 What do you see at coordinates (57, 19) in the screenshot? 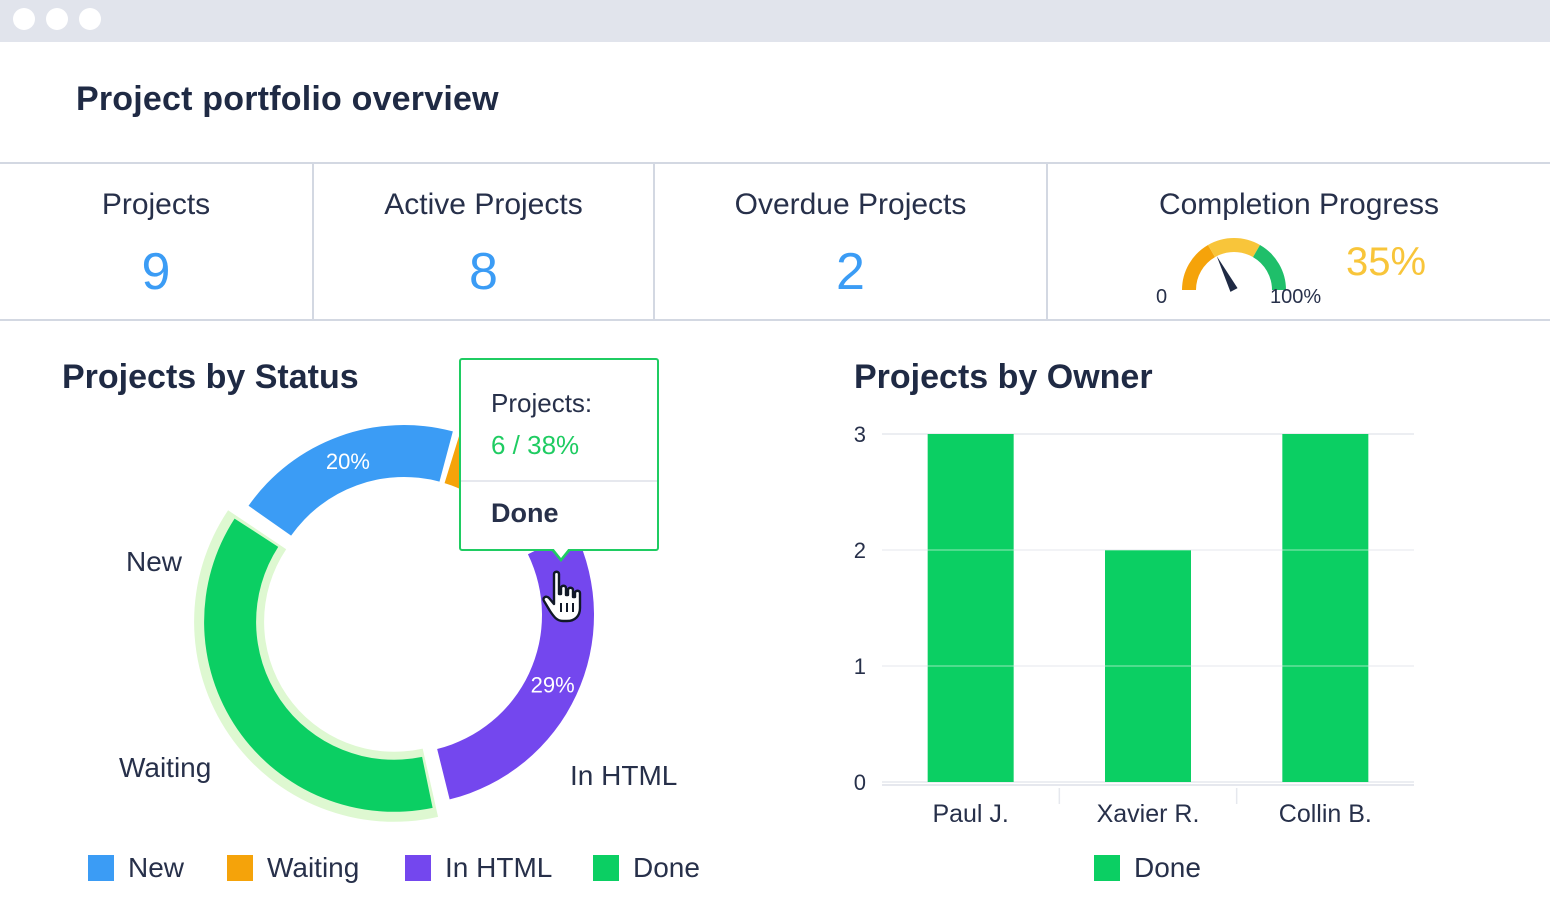
I see `window-minimize-button` at bounding box center [57, 19].